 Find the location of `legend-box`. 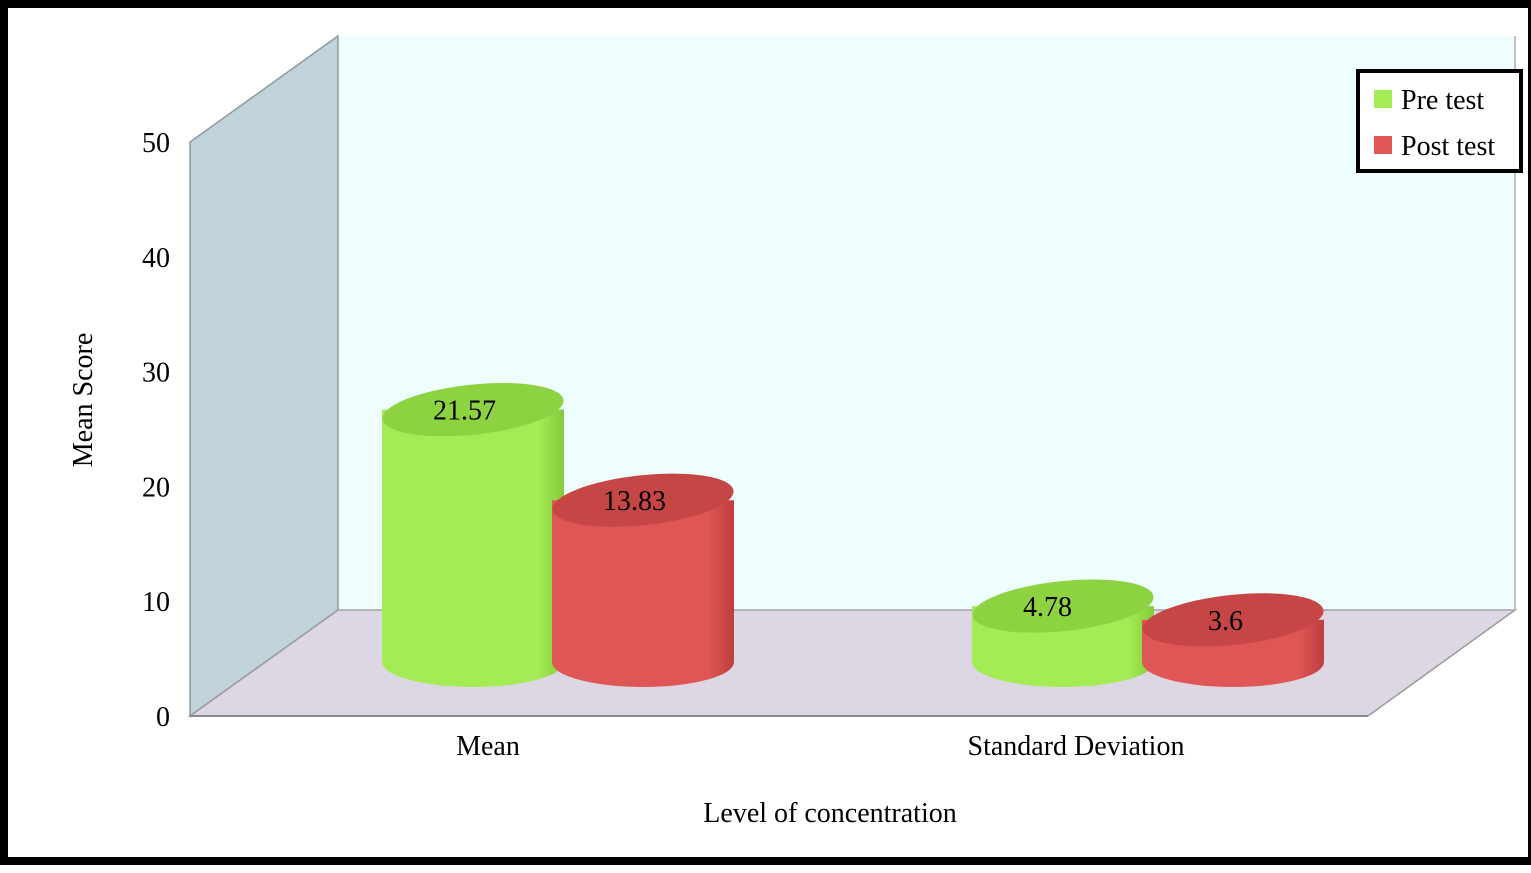

legend-box is located at coordinates (1439, 121).